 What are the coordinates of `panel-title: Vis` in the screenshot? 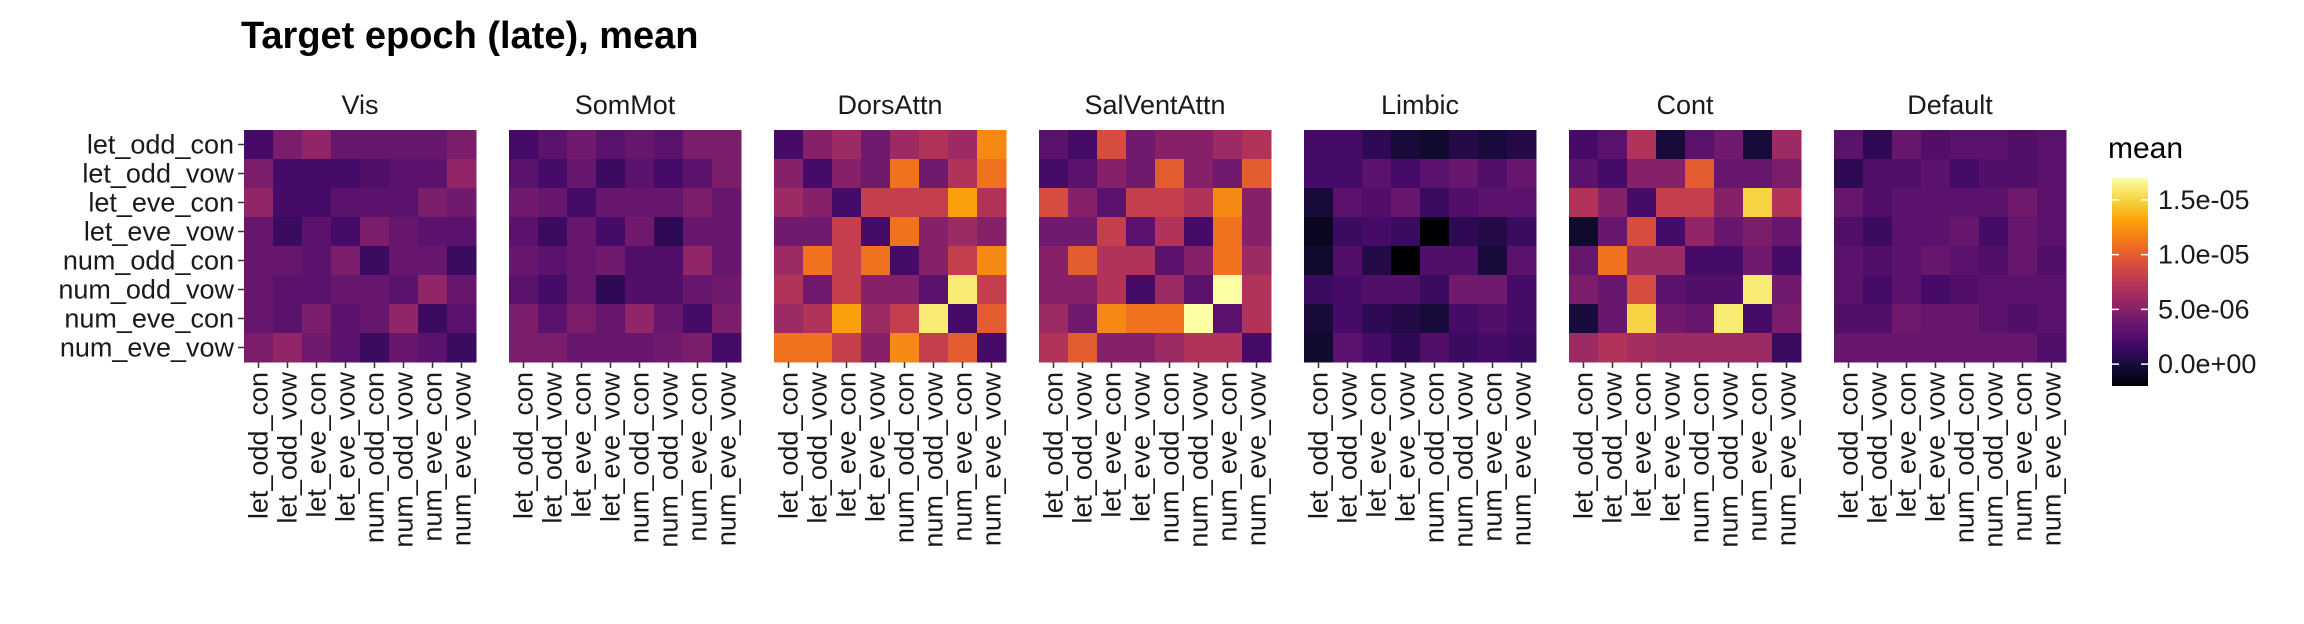 It's located at (359, 105).